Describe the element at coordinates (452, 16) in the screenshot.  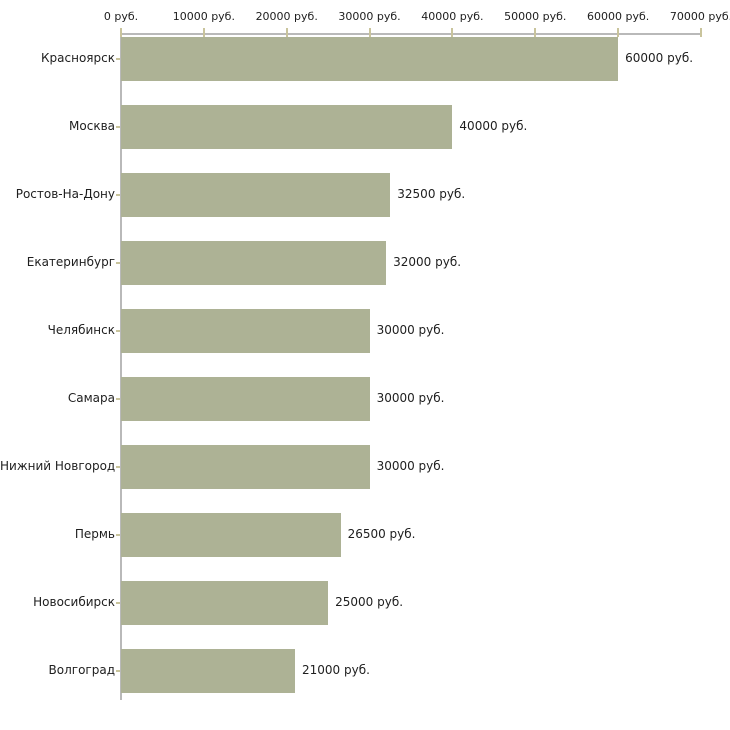
I see `x-tick-label: 40000 руб.` at that location.